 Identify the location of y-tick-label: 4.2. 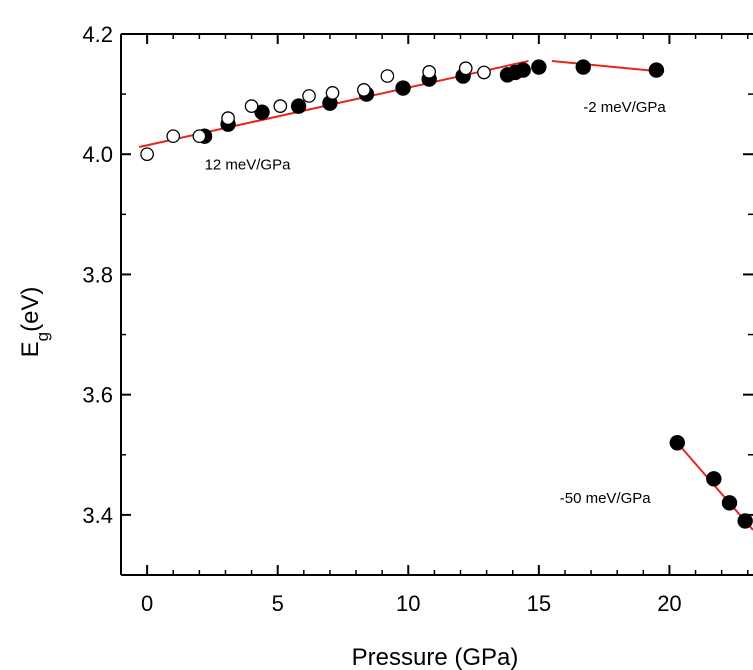
(97, 34).